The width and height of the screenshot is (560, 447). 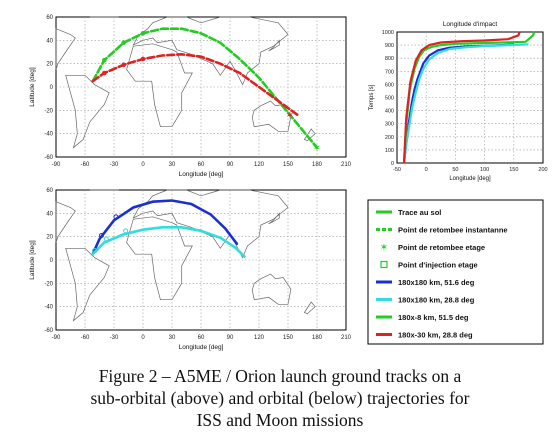 I want to click on legend-item-label: 180x180 km, 51.6 deg, so click(x=436, y=282).